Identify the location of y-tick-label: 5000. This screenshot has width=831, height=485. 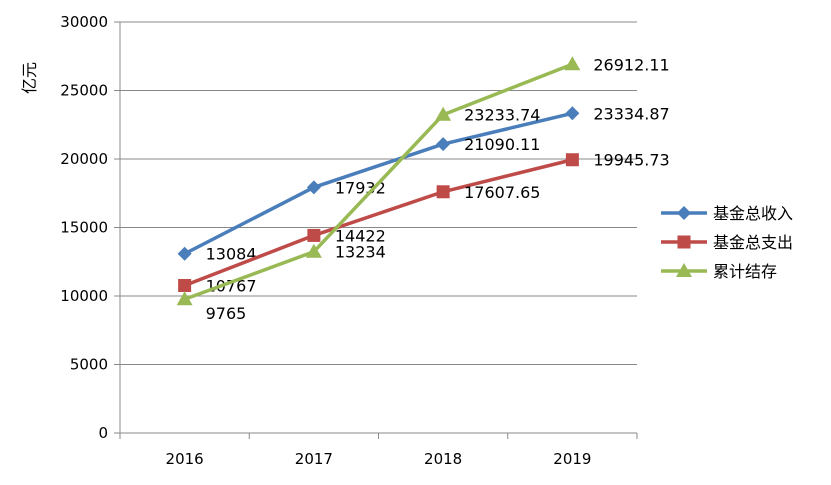
(89, 365).